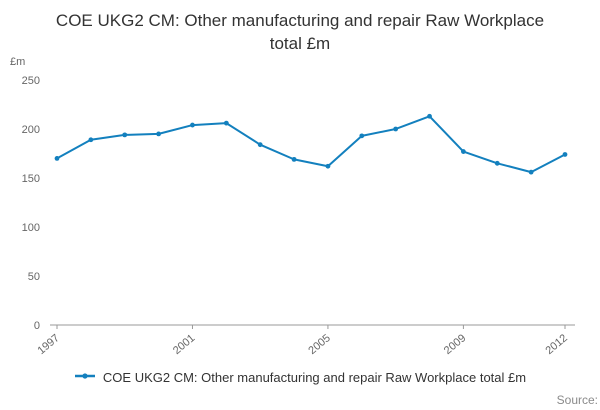 The width and height of the screenshot is (600, 410). What do you see at coordinates (319, 344) in the screenshot?
I see `svg-text: 2005` at bounding box center [319, 344].